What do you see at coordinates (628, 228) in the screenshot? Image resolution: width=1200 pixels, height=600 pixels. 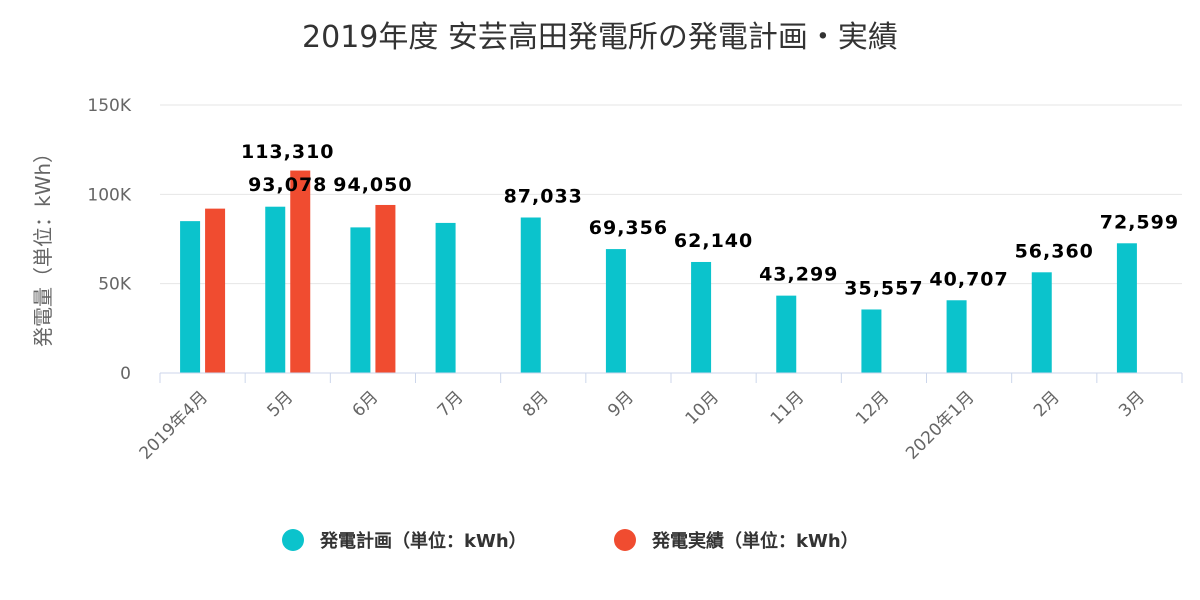 I see `data-label: 69,356` at bounding box center [628, 228].